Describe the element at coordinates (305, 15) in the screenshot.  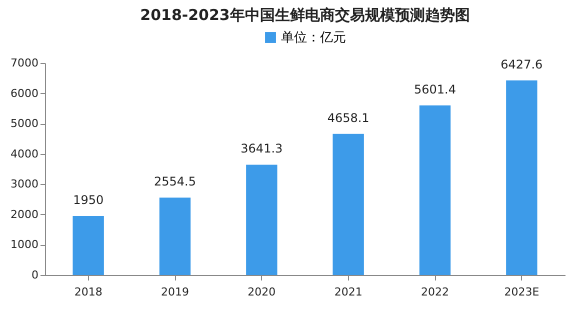
I see `chart-title: 2018-2023年中国生鲜电商交易规模预测趋势图` at that location.